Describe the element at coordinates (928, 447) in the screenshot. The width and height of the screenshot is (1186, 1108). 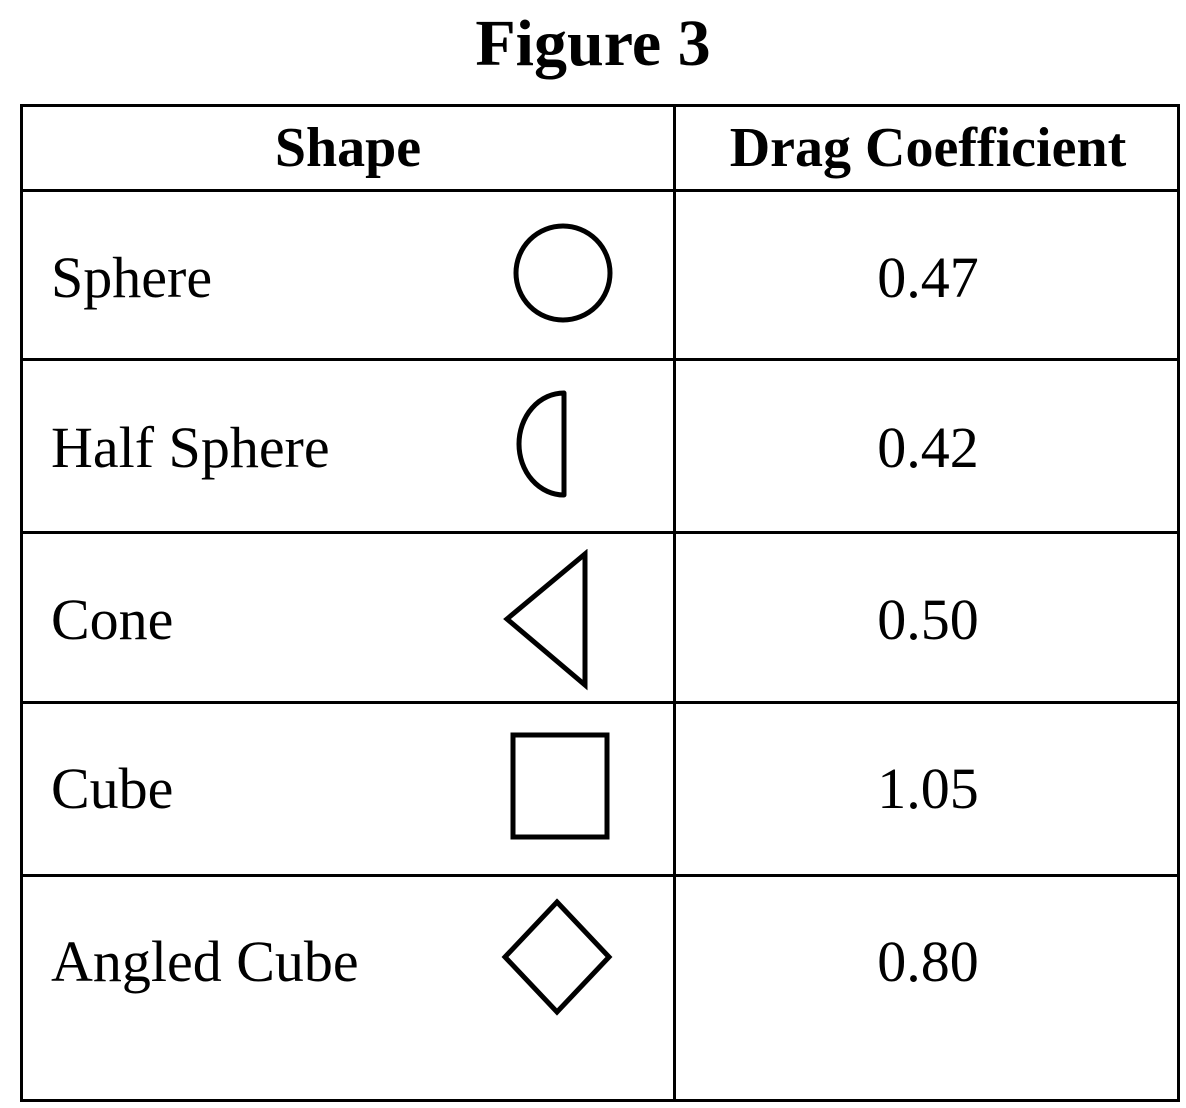
I see `coefficient-half-sphere: 0.42` at that location.